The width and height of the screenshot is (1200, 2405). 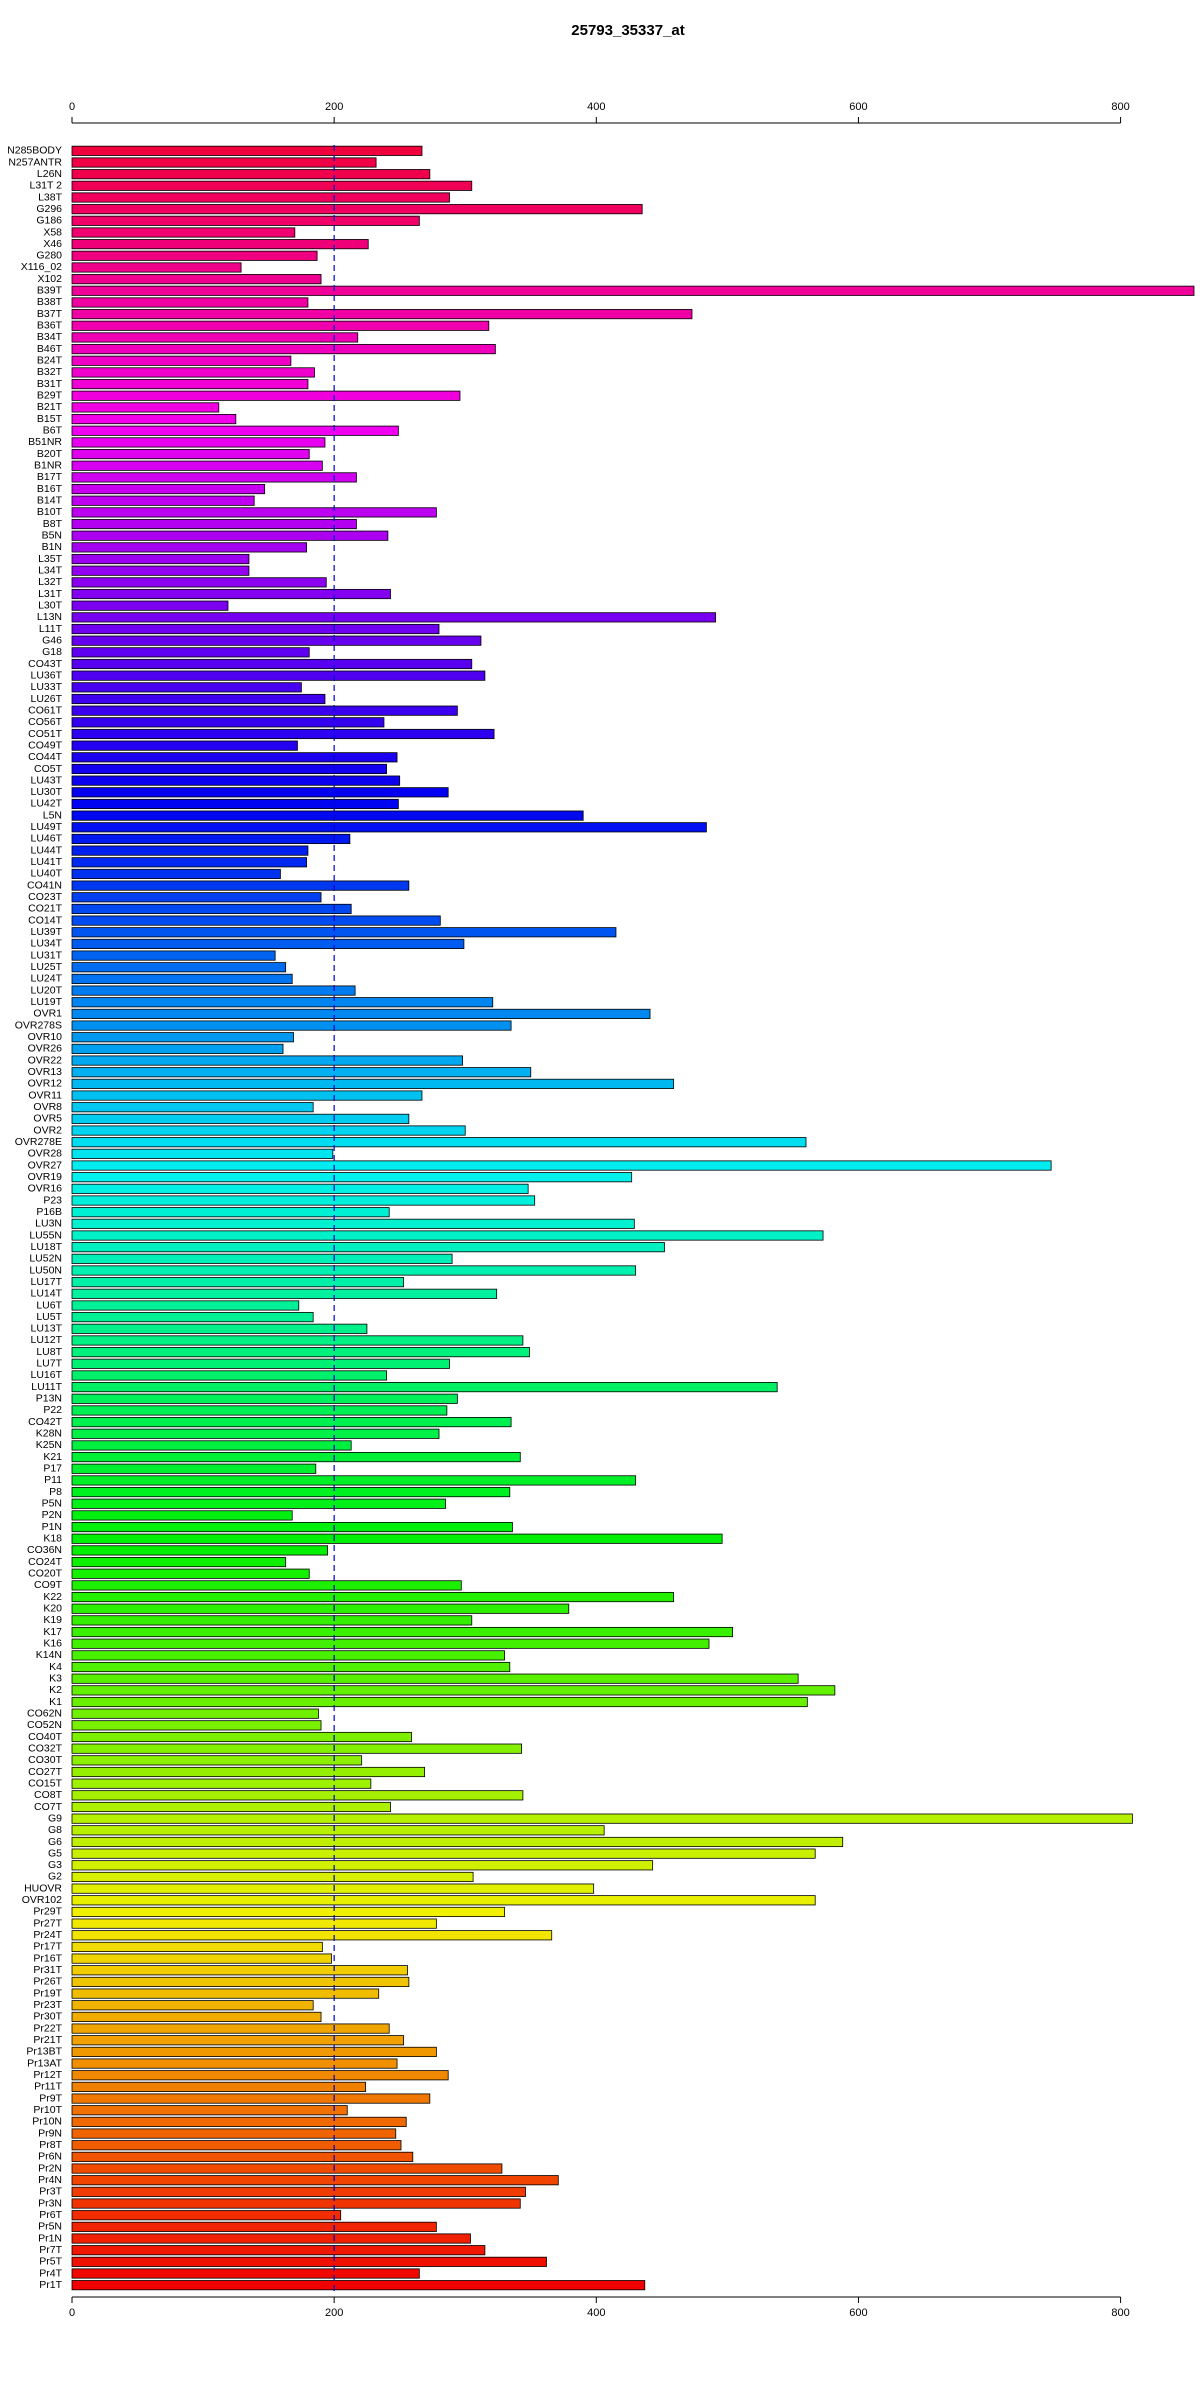 What do you see at coordinates (46, 1294) in the screenshot?
I see `category-label: LU14T` at bounding box center [46, 1294].